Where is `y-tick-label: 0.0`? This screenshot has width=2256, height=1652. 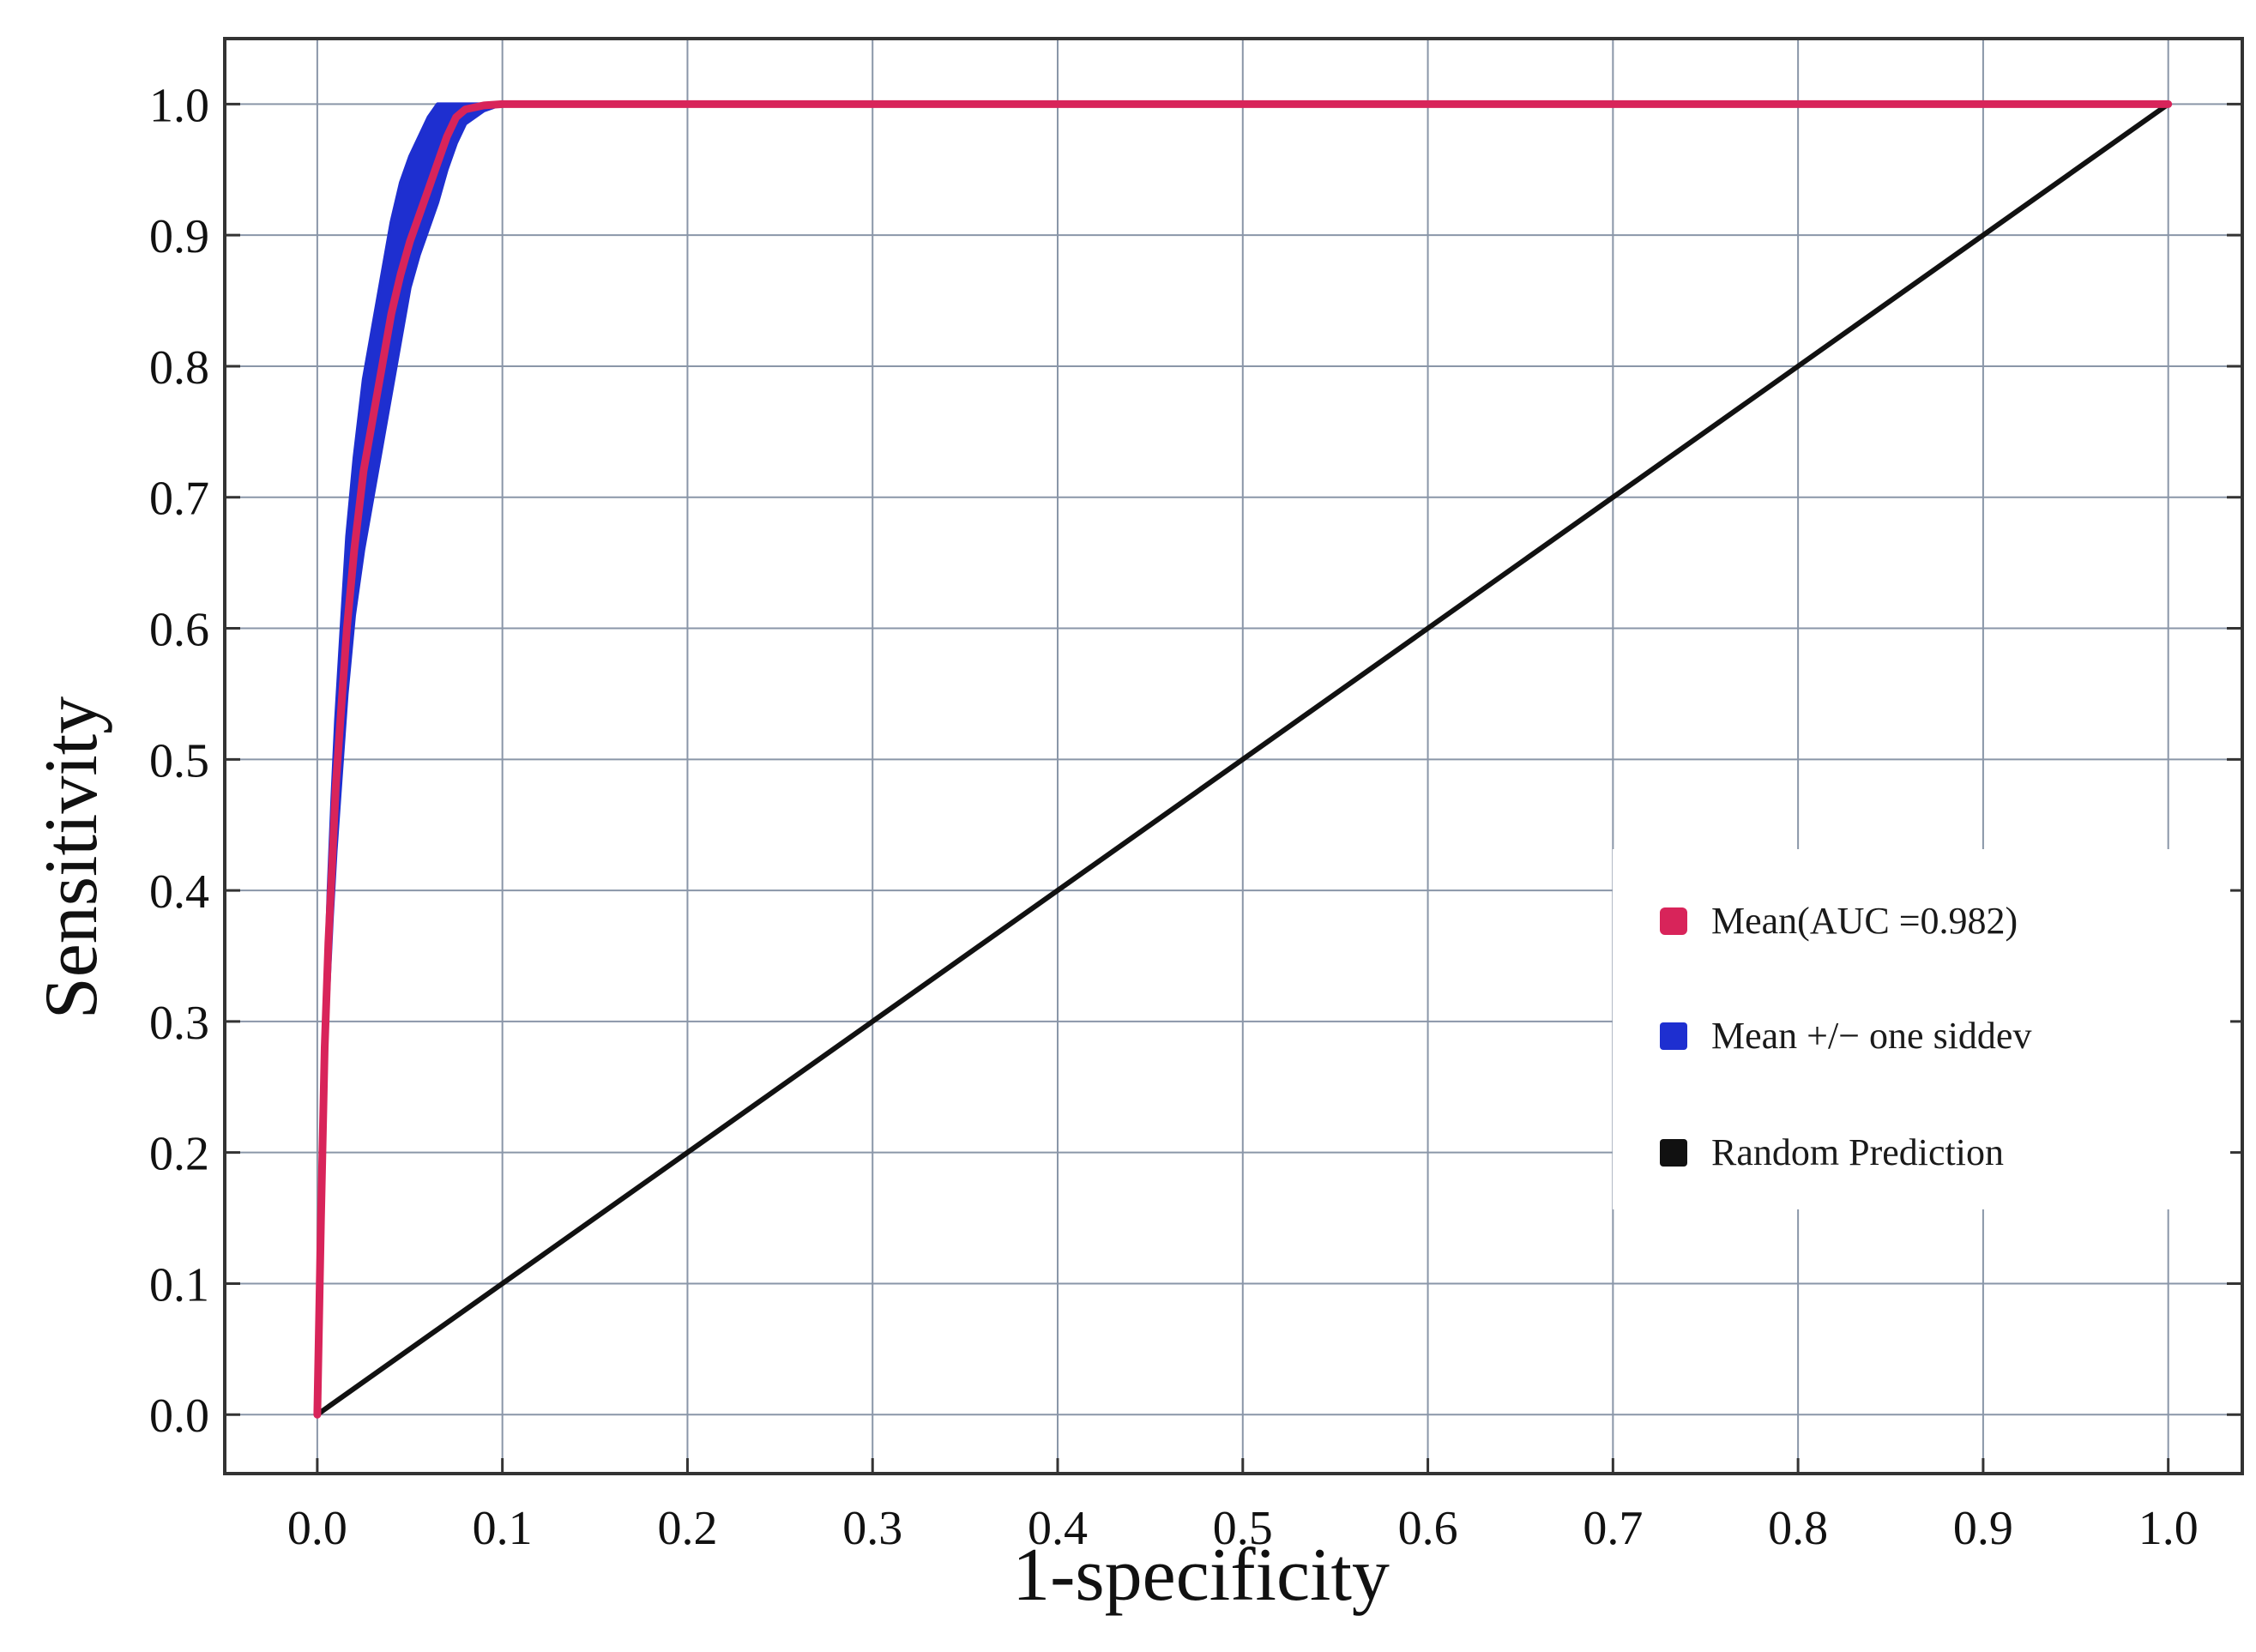 y-tick-label: 0.0 is located at coordinates (179, 1416).